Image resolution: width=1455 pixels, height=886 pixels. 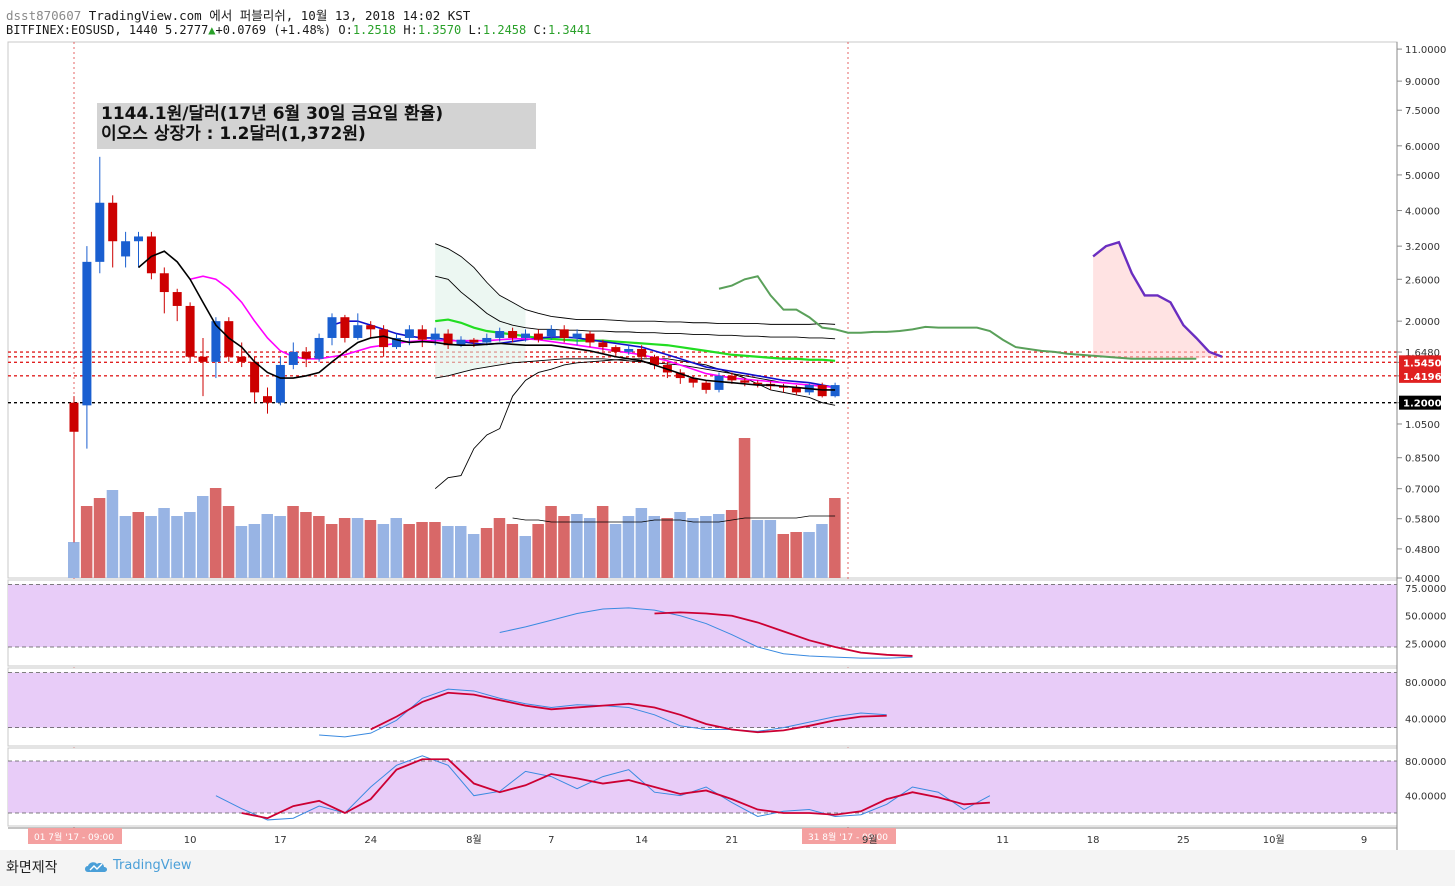 What do you see at coordinates (1422, 247) in the screenshot?
I see `price-tick-label: 3.2000` at bounding box center [1422, 247].